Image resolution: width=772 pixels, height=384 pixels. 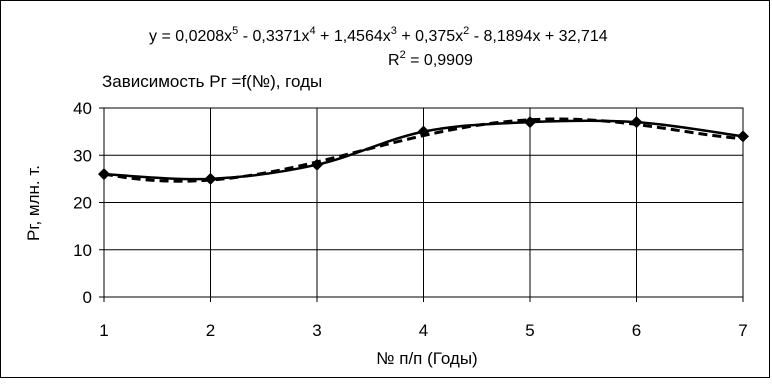 What do you see at coordinates (82, 155) in the screenshot?
I see `y-tick-label: 30` at bounding box center [82, 155].